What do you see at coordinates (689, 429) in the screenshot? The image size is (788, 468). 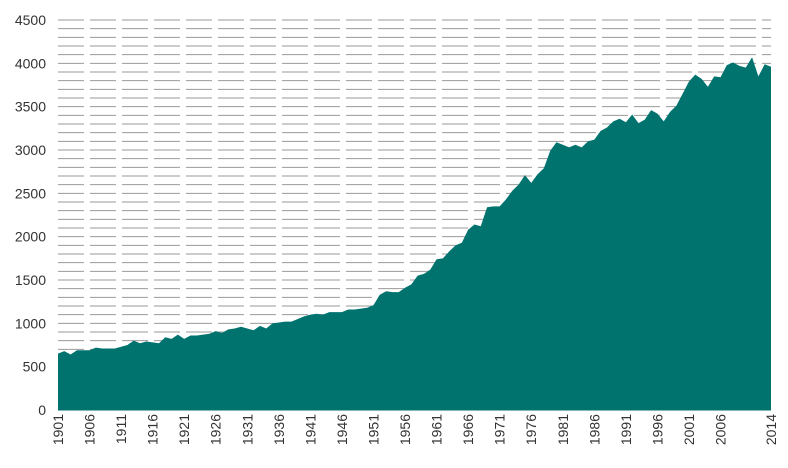 I see `x-tick-label: 2001` at bounding box center [689, 429].